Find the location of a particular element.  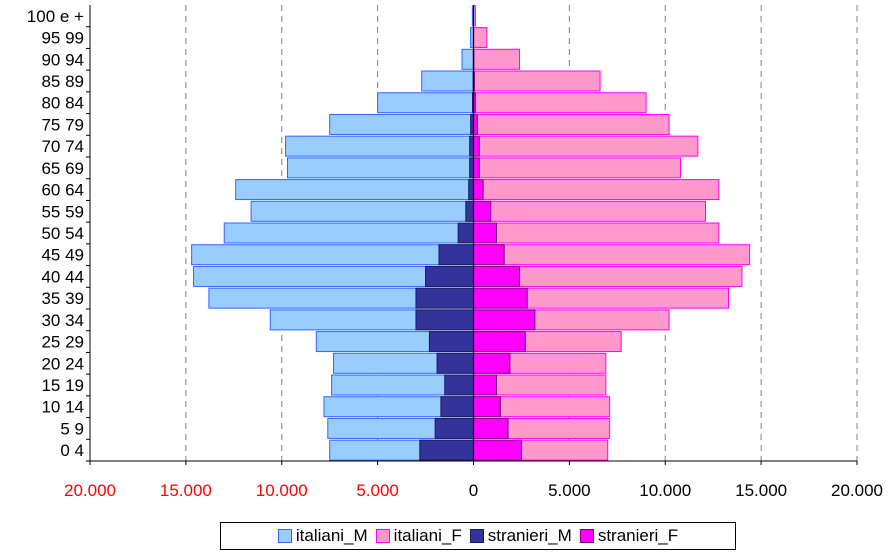

y-tick-label: 70 74 is located at coordinates (62, 146).